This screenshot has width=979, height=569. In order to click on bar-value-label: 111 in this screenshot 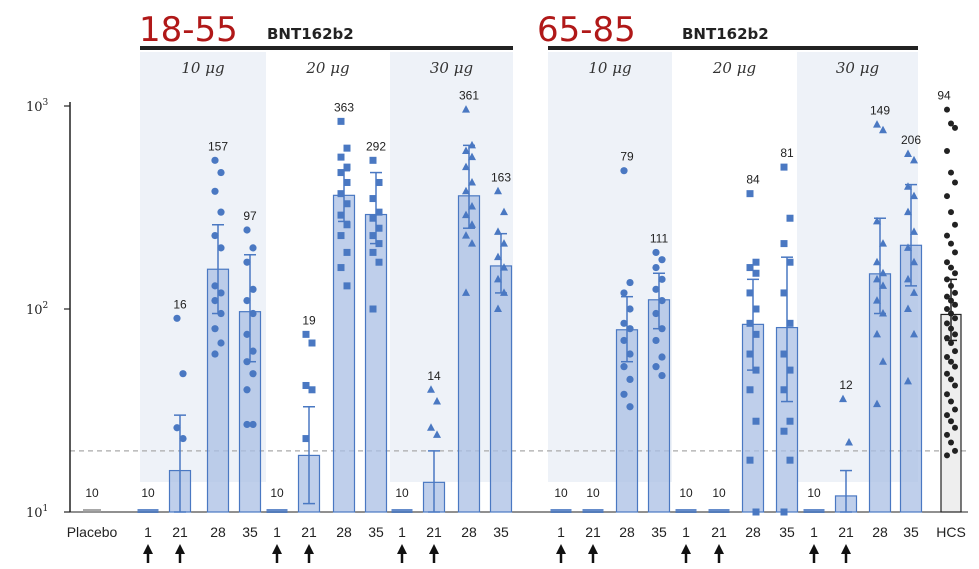, I will do `click(659, 238)`.